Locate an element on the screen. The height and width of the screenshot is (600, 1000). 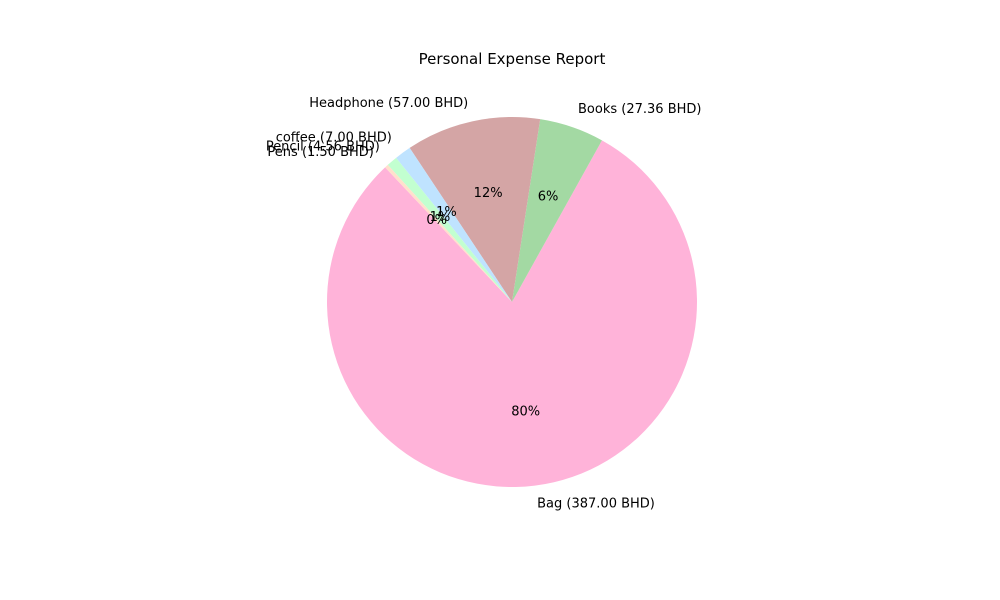
slice-label-bag: Bag (387.00 BHD) is located at coordinates (596, 503).